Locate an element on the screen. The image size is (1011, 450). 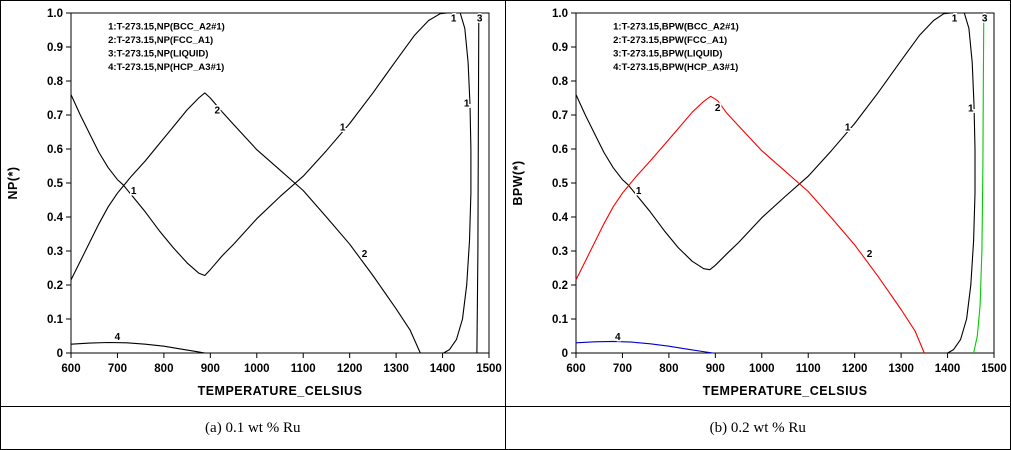
legend-entry: 2:T-273.15,BPW(FCC_A1) is located at coordinates (670, 40).